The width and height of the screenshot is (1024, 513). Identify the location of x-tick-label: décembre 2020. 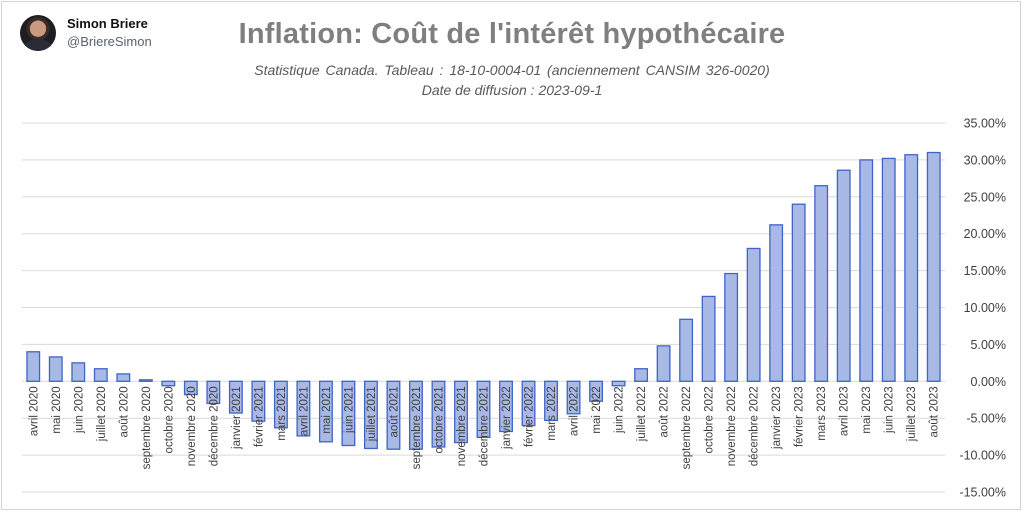
(214, 426).